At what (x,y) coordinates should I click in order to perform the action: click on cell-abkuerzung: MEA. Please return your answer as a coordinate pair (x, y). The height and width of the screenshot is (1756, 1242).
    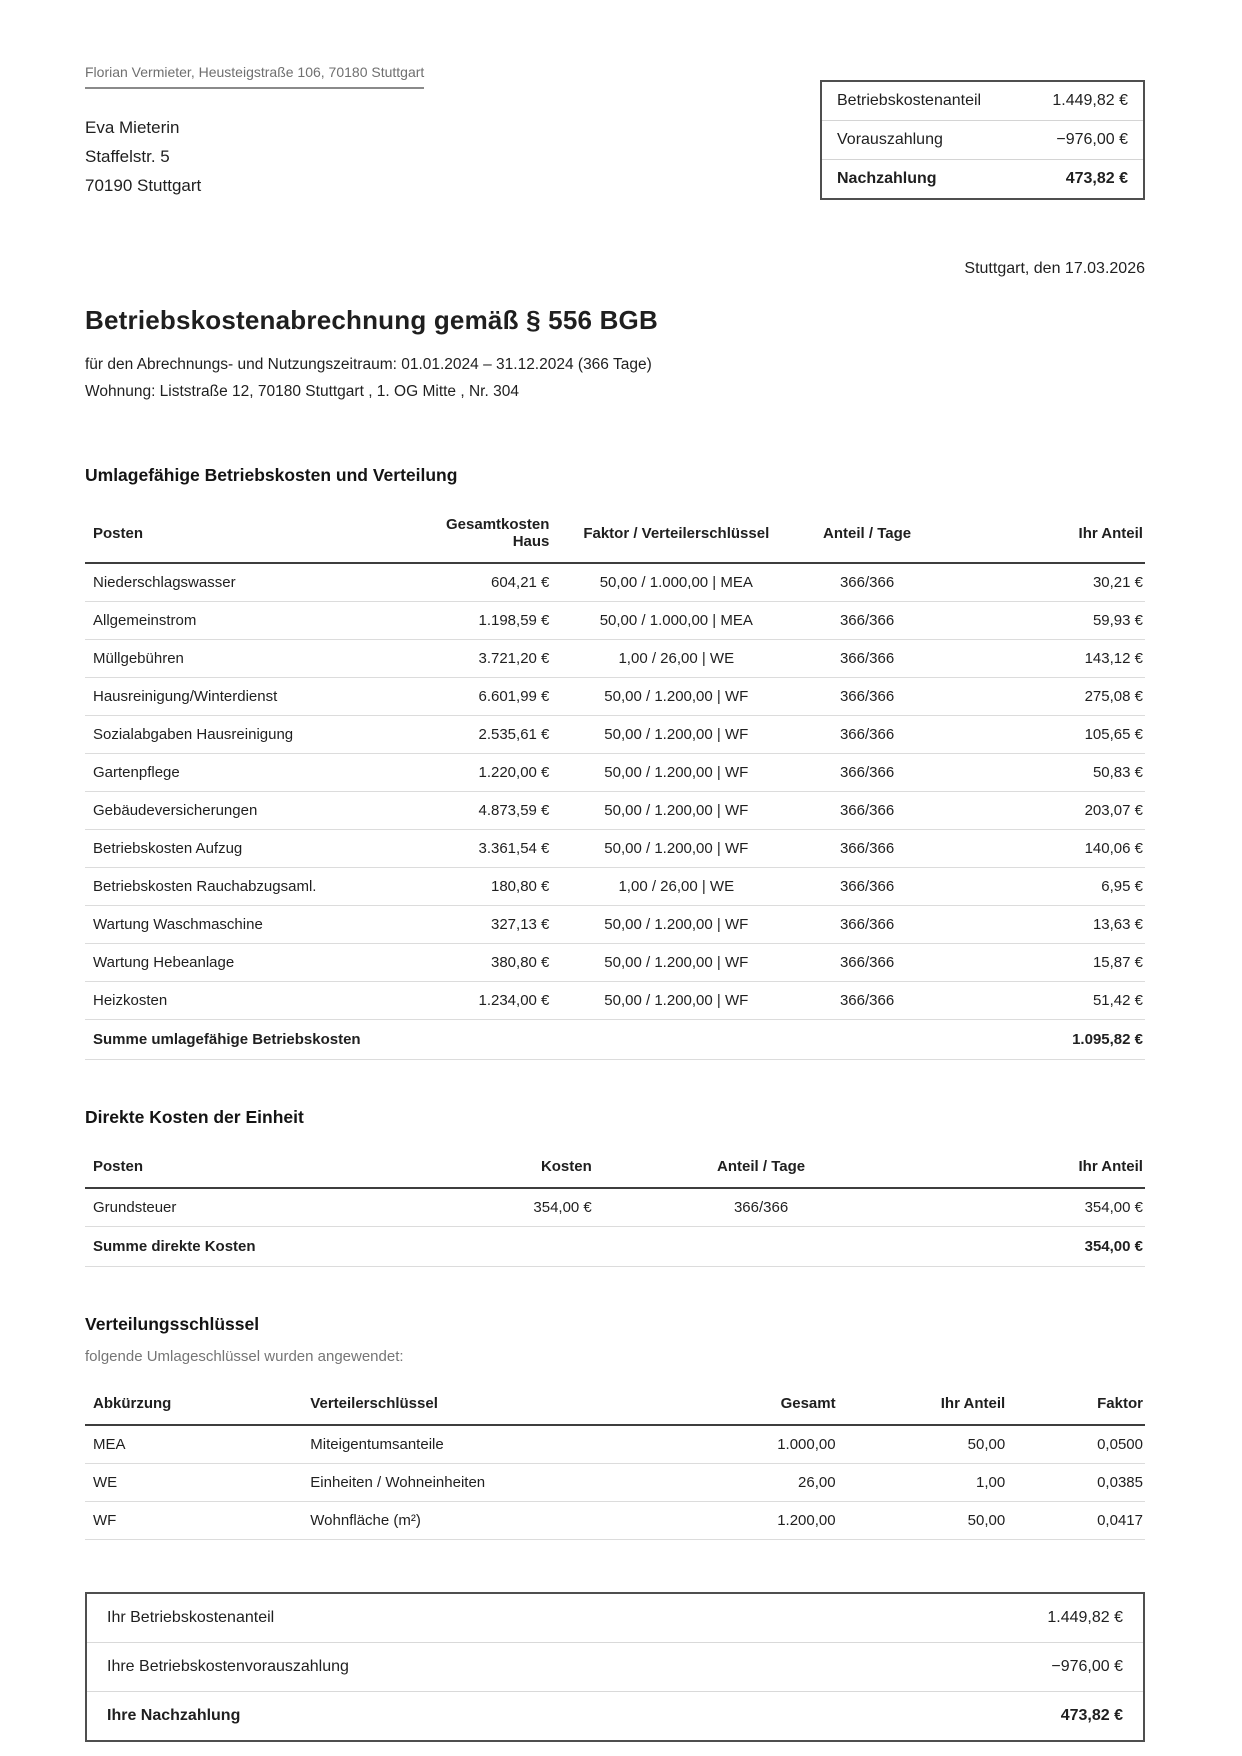
    Looking at the image, I should click on (109, 1444).